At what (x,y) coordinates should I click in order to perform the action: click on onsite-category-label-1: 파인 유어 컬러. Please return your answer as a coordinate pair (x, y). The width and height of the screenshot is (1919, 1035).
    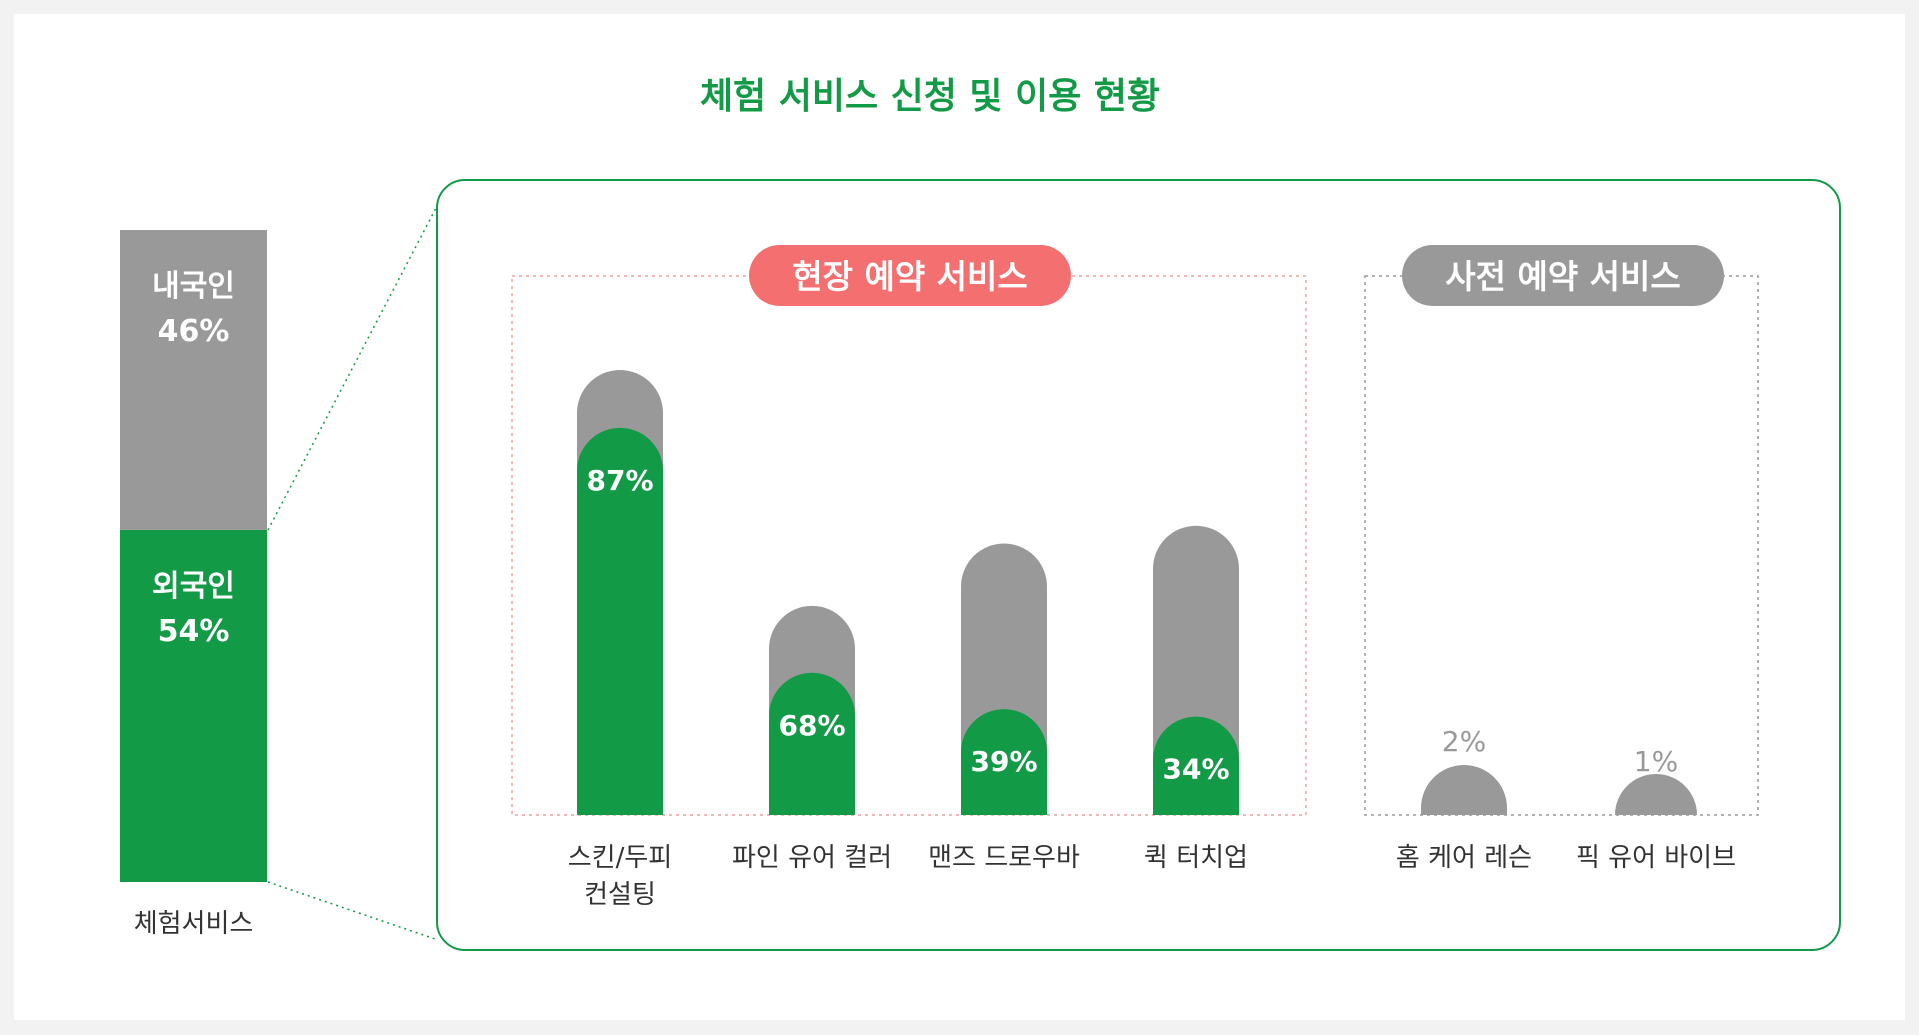
    Looking at the image, I should click on (812, 858).